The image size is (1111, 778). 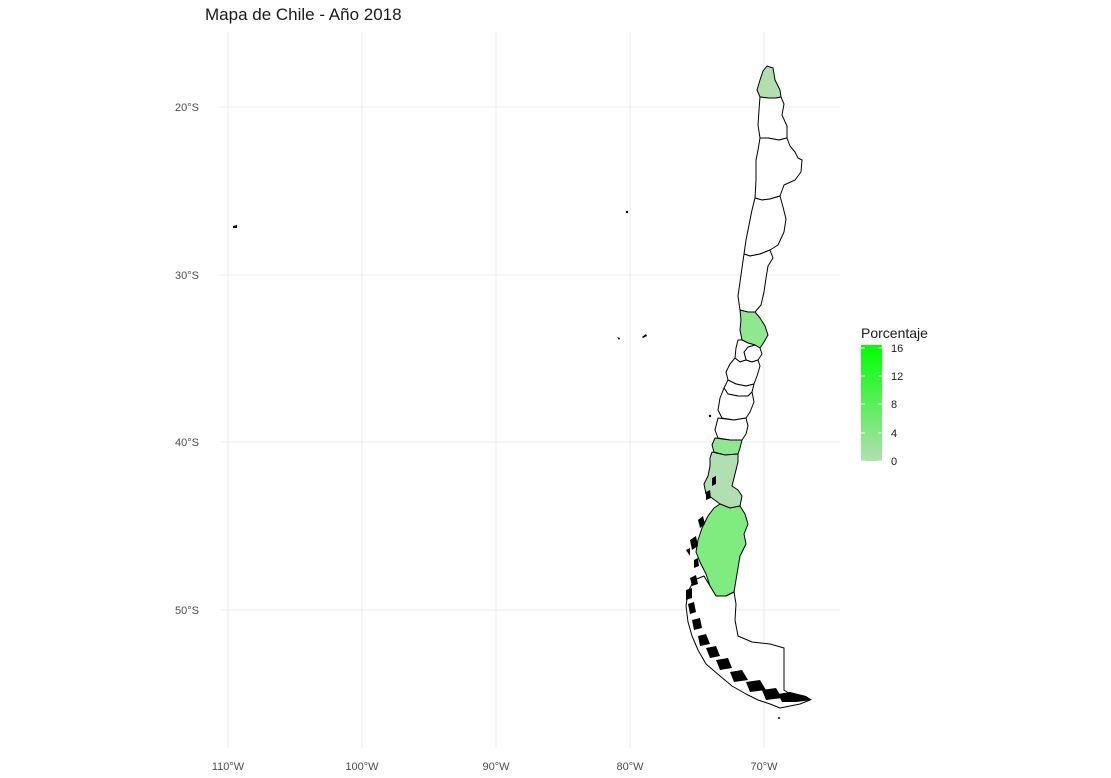 I want to click on y-axis-ticks: 20°S 30°S 40°S 50°S, so click(x=187, y=359).